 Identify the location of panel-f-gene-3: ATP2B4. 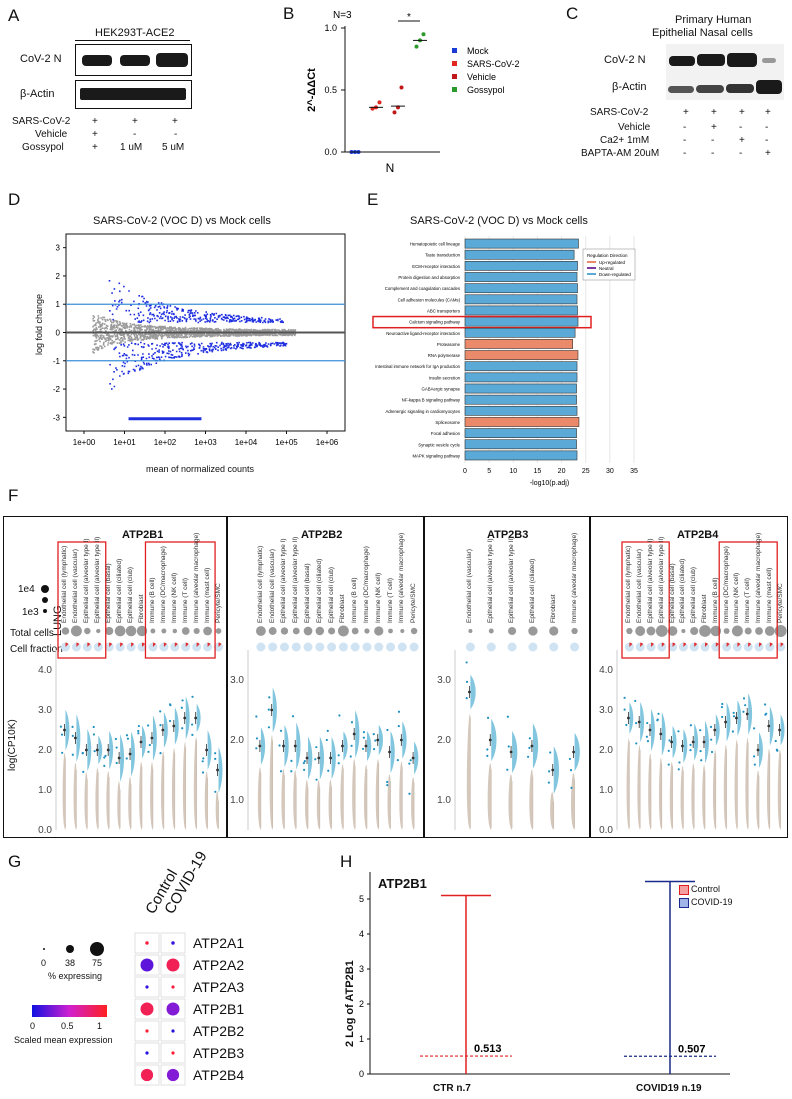
(698, 535).